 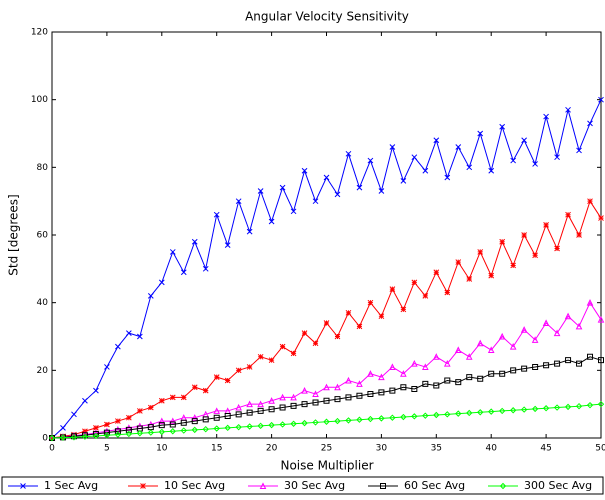 I want to click on y-tick-label: 40, so click(x=43, y=303).